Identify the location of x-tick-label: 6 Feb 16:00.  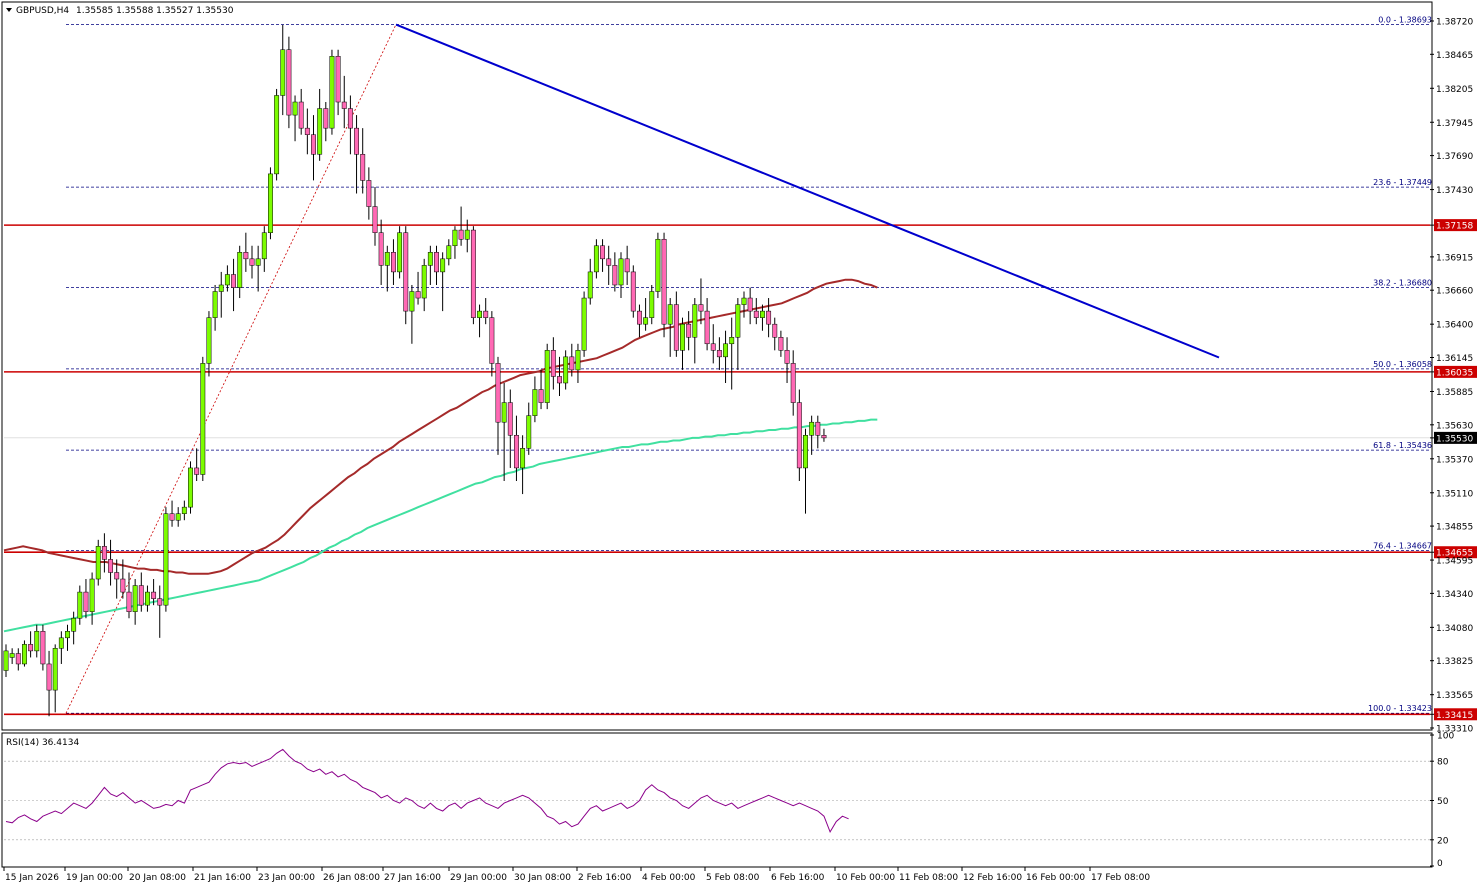
(798, 878).